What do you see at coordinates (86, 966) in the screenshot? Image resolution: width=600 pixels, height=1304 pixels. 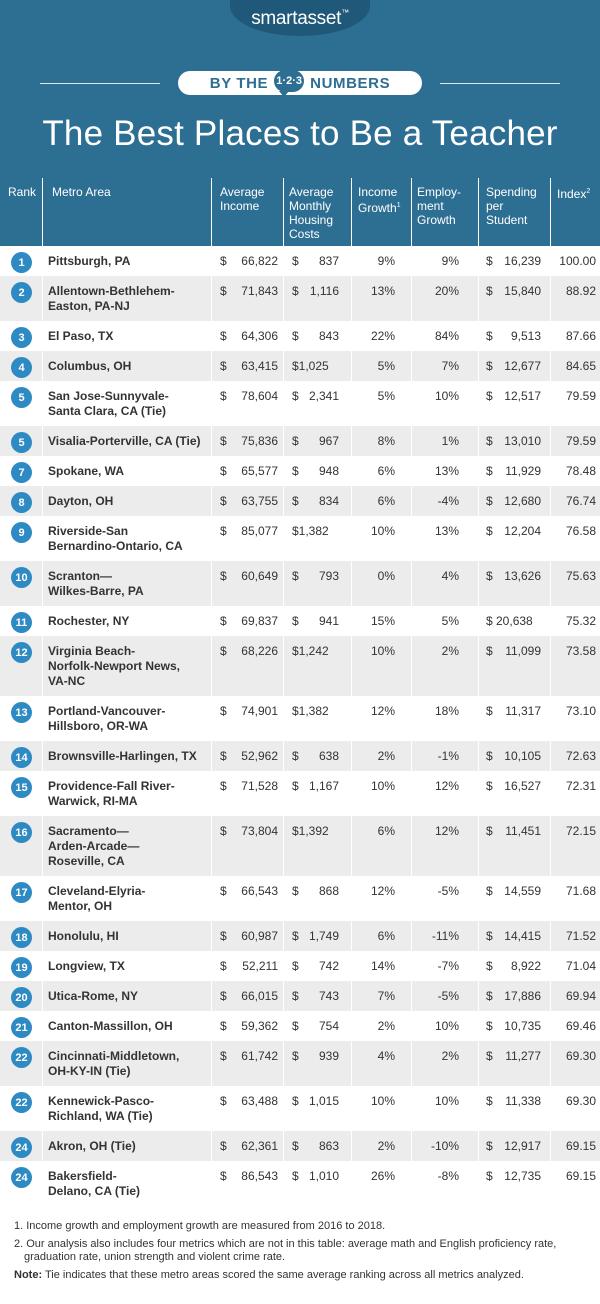 I see `metro-area: Longview, TX` at bounding box center [86, 966].